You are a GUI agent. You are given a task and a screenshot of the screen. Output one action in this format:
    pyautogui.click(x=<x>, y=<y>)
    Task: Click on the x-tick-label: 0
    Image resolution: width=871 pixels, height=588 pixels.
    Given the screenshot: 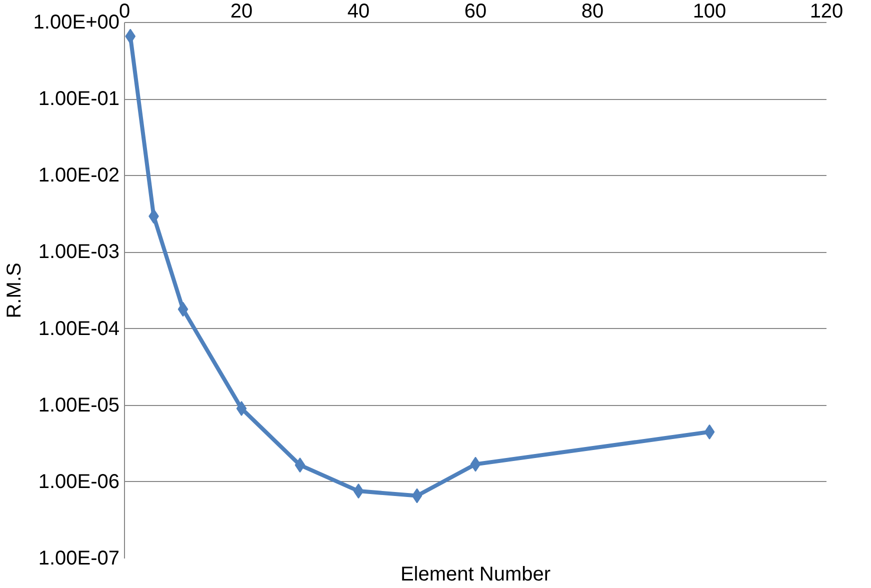 What is the action you would take?
    pyautogui.click(x=124, y=11)
    